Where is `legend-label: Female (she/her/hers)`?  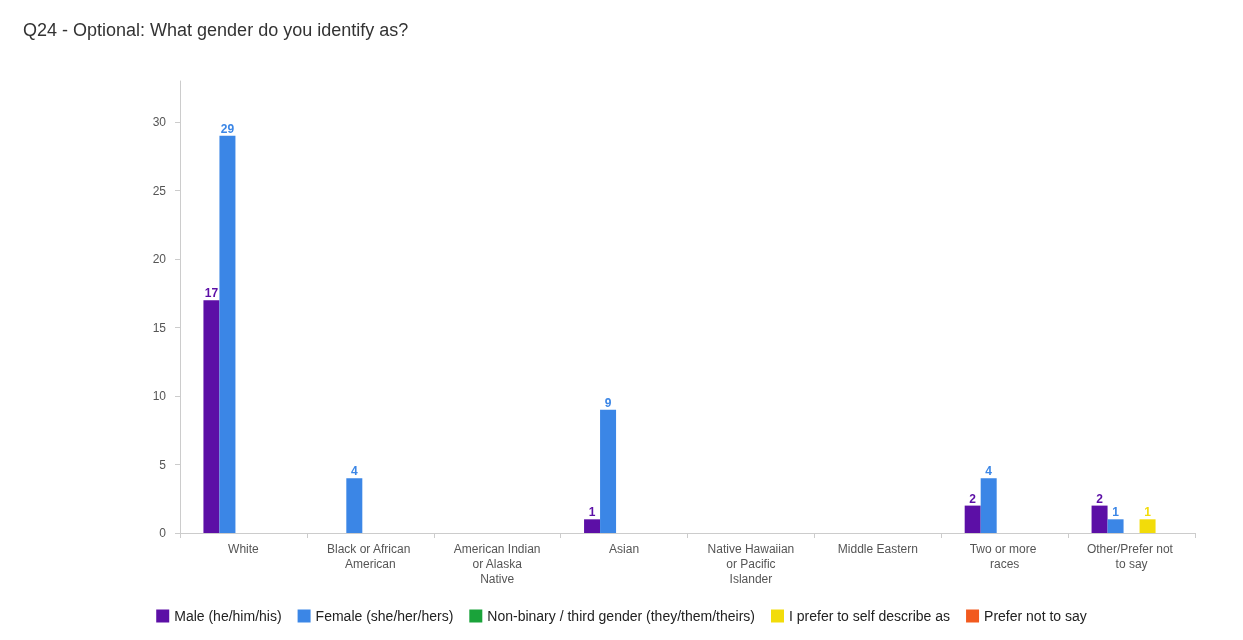
legend-label: Female (she/her/hers) is located at coordinates (384, 616).